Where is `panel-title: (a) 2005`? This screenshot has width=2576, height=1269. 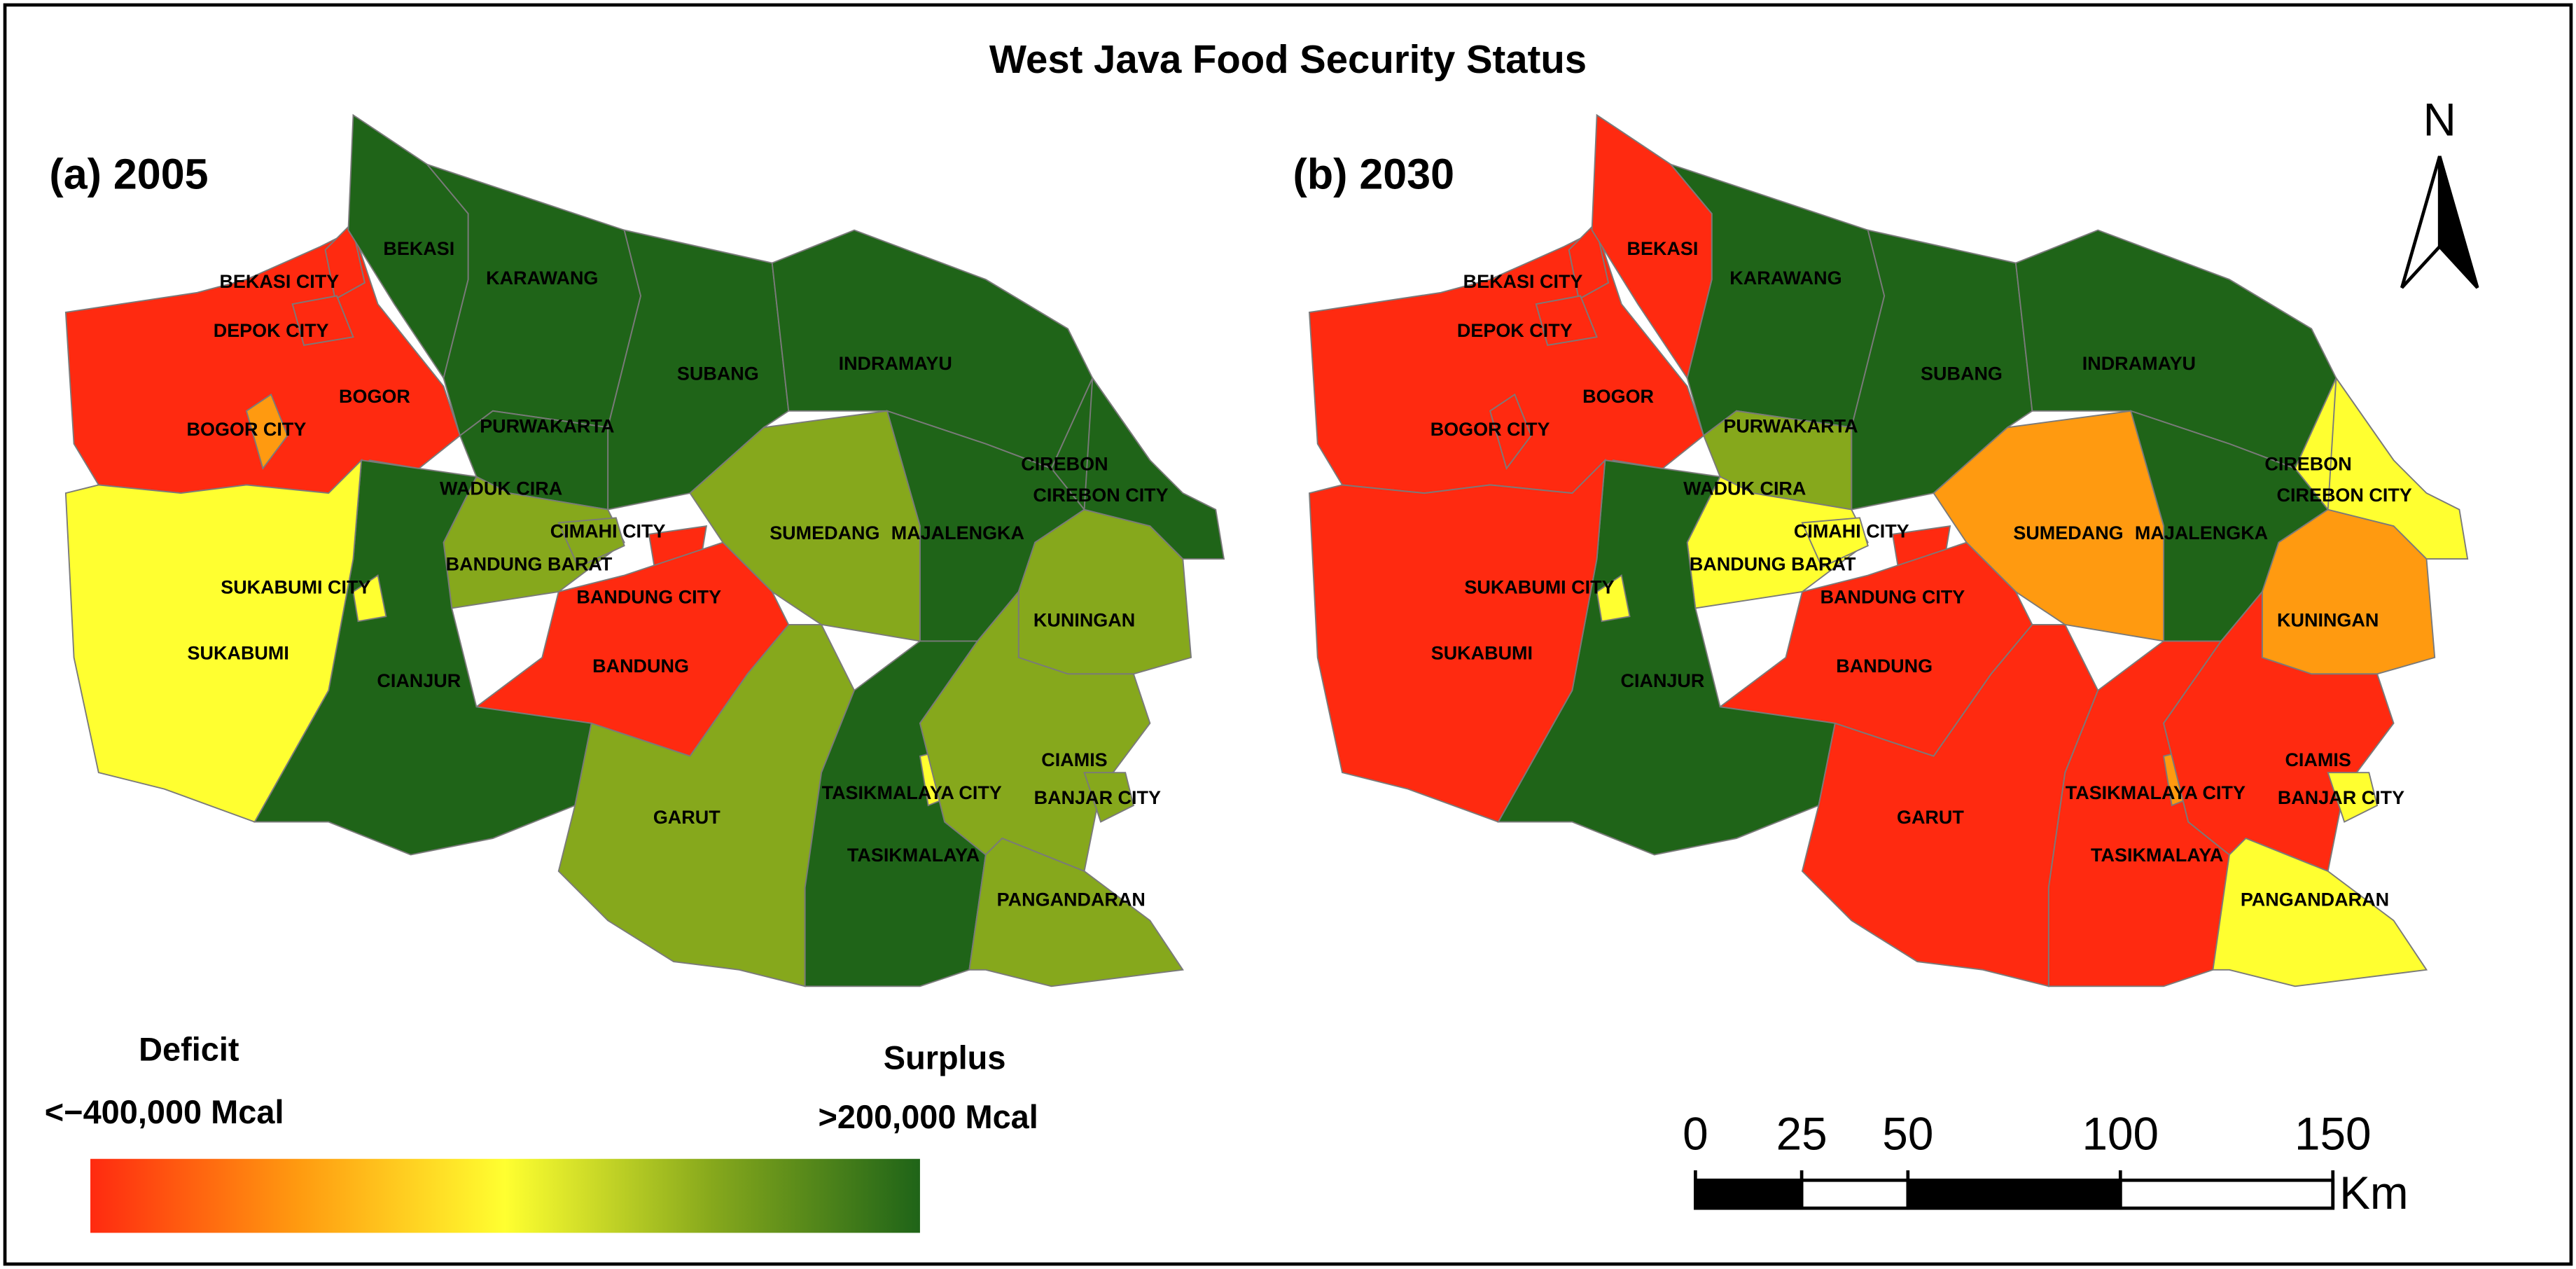 panel-title: (a) 2005 is located at coordinates (128, 174).